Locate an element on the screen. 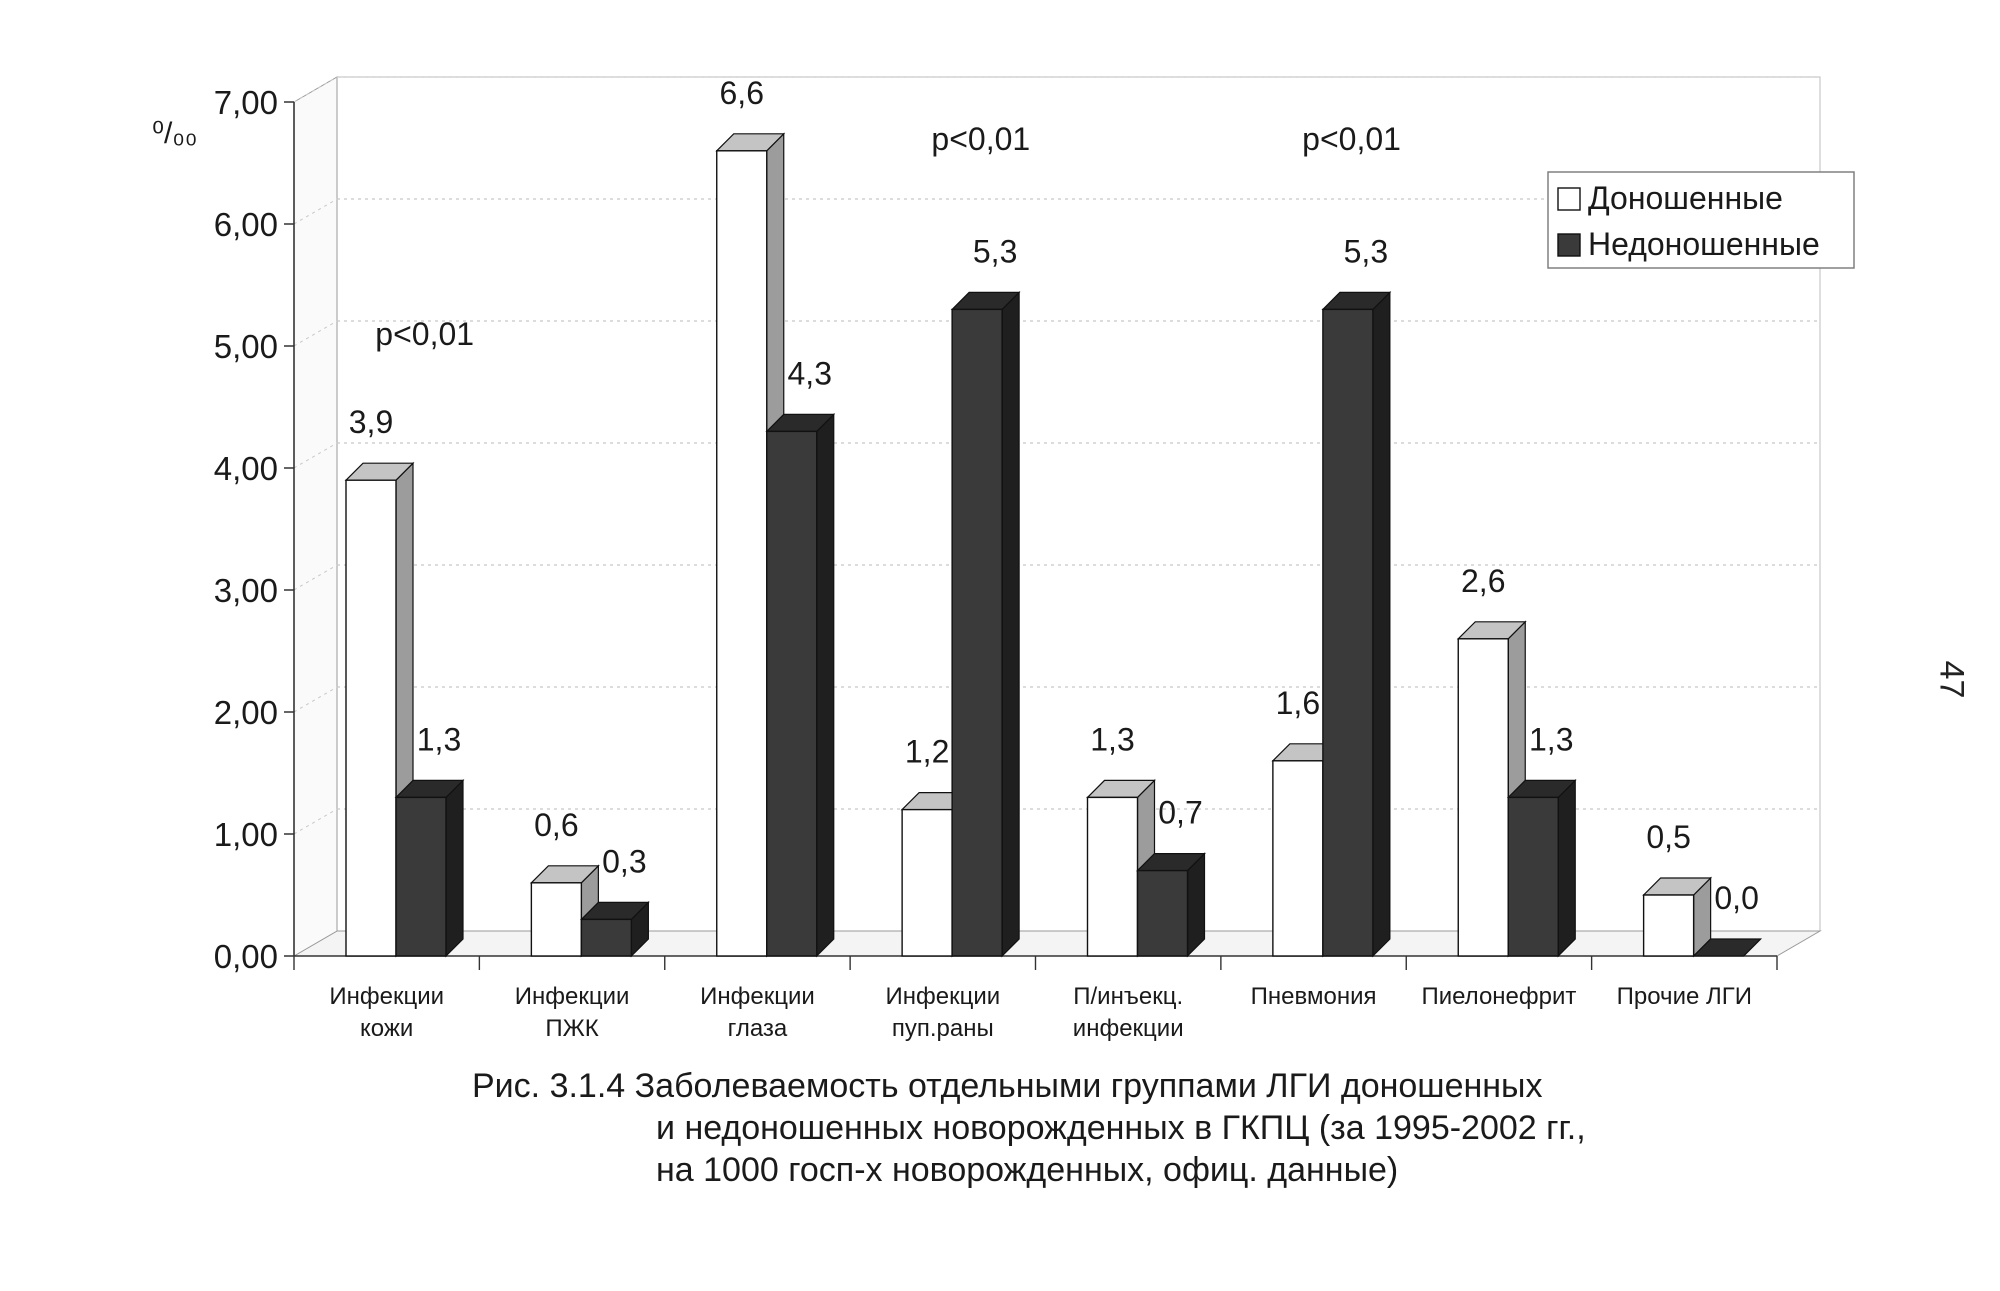  data-label: 1,6 is located at coordinates (1298, 703).